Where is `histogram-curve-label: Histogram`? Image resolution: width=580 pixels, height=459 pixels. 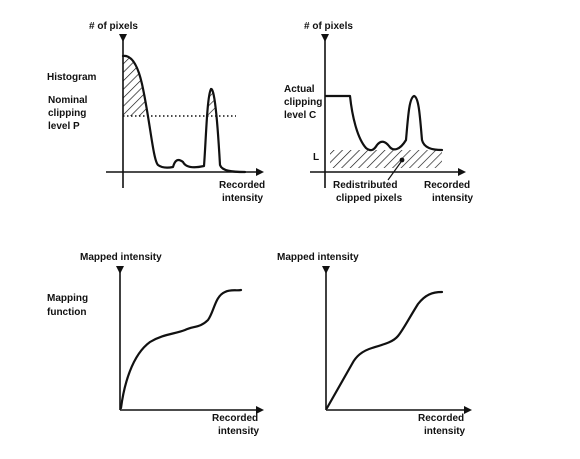
histogram-curve-label: Histogram is located at coordinates (72, 77).